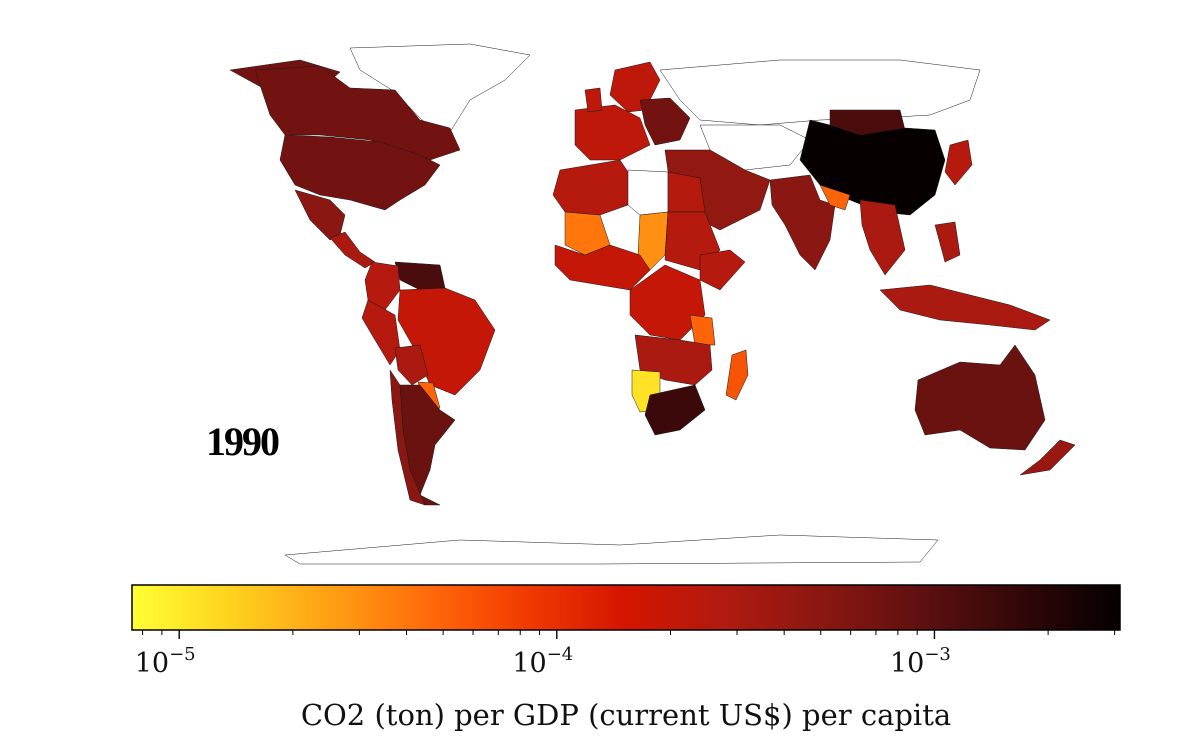 The image size is (1199, 752). I want to click on tick-label: 10⁻⁵, so click(165, 661).